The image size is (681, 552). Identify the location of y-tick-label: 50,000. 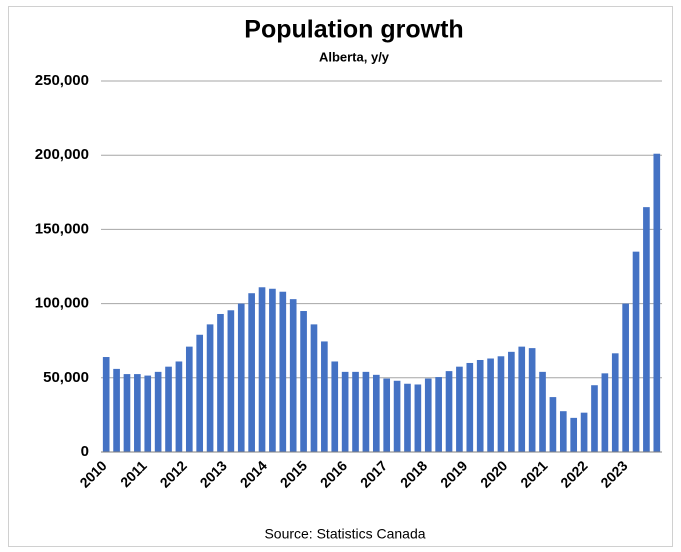
(66, 377).